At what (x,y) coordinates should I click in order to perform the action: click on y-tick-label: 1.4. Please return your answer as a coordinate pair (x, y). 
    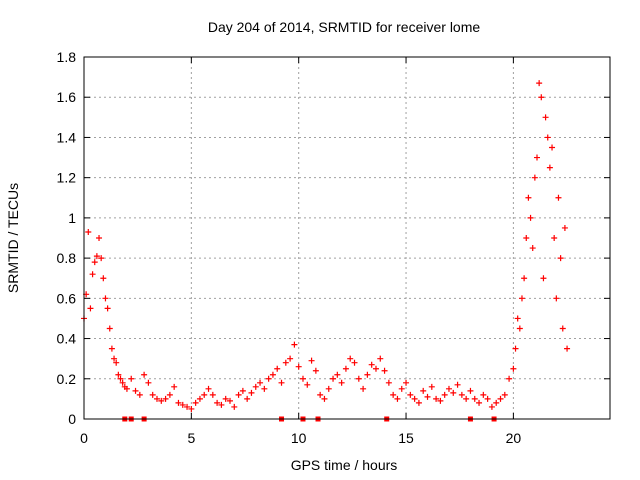
    Looking at the image, I should click on (67, 137).